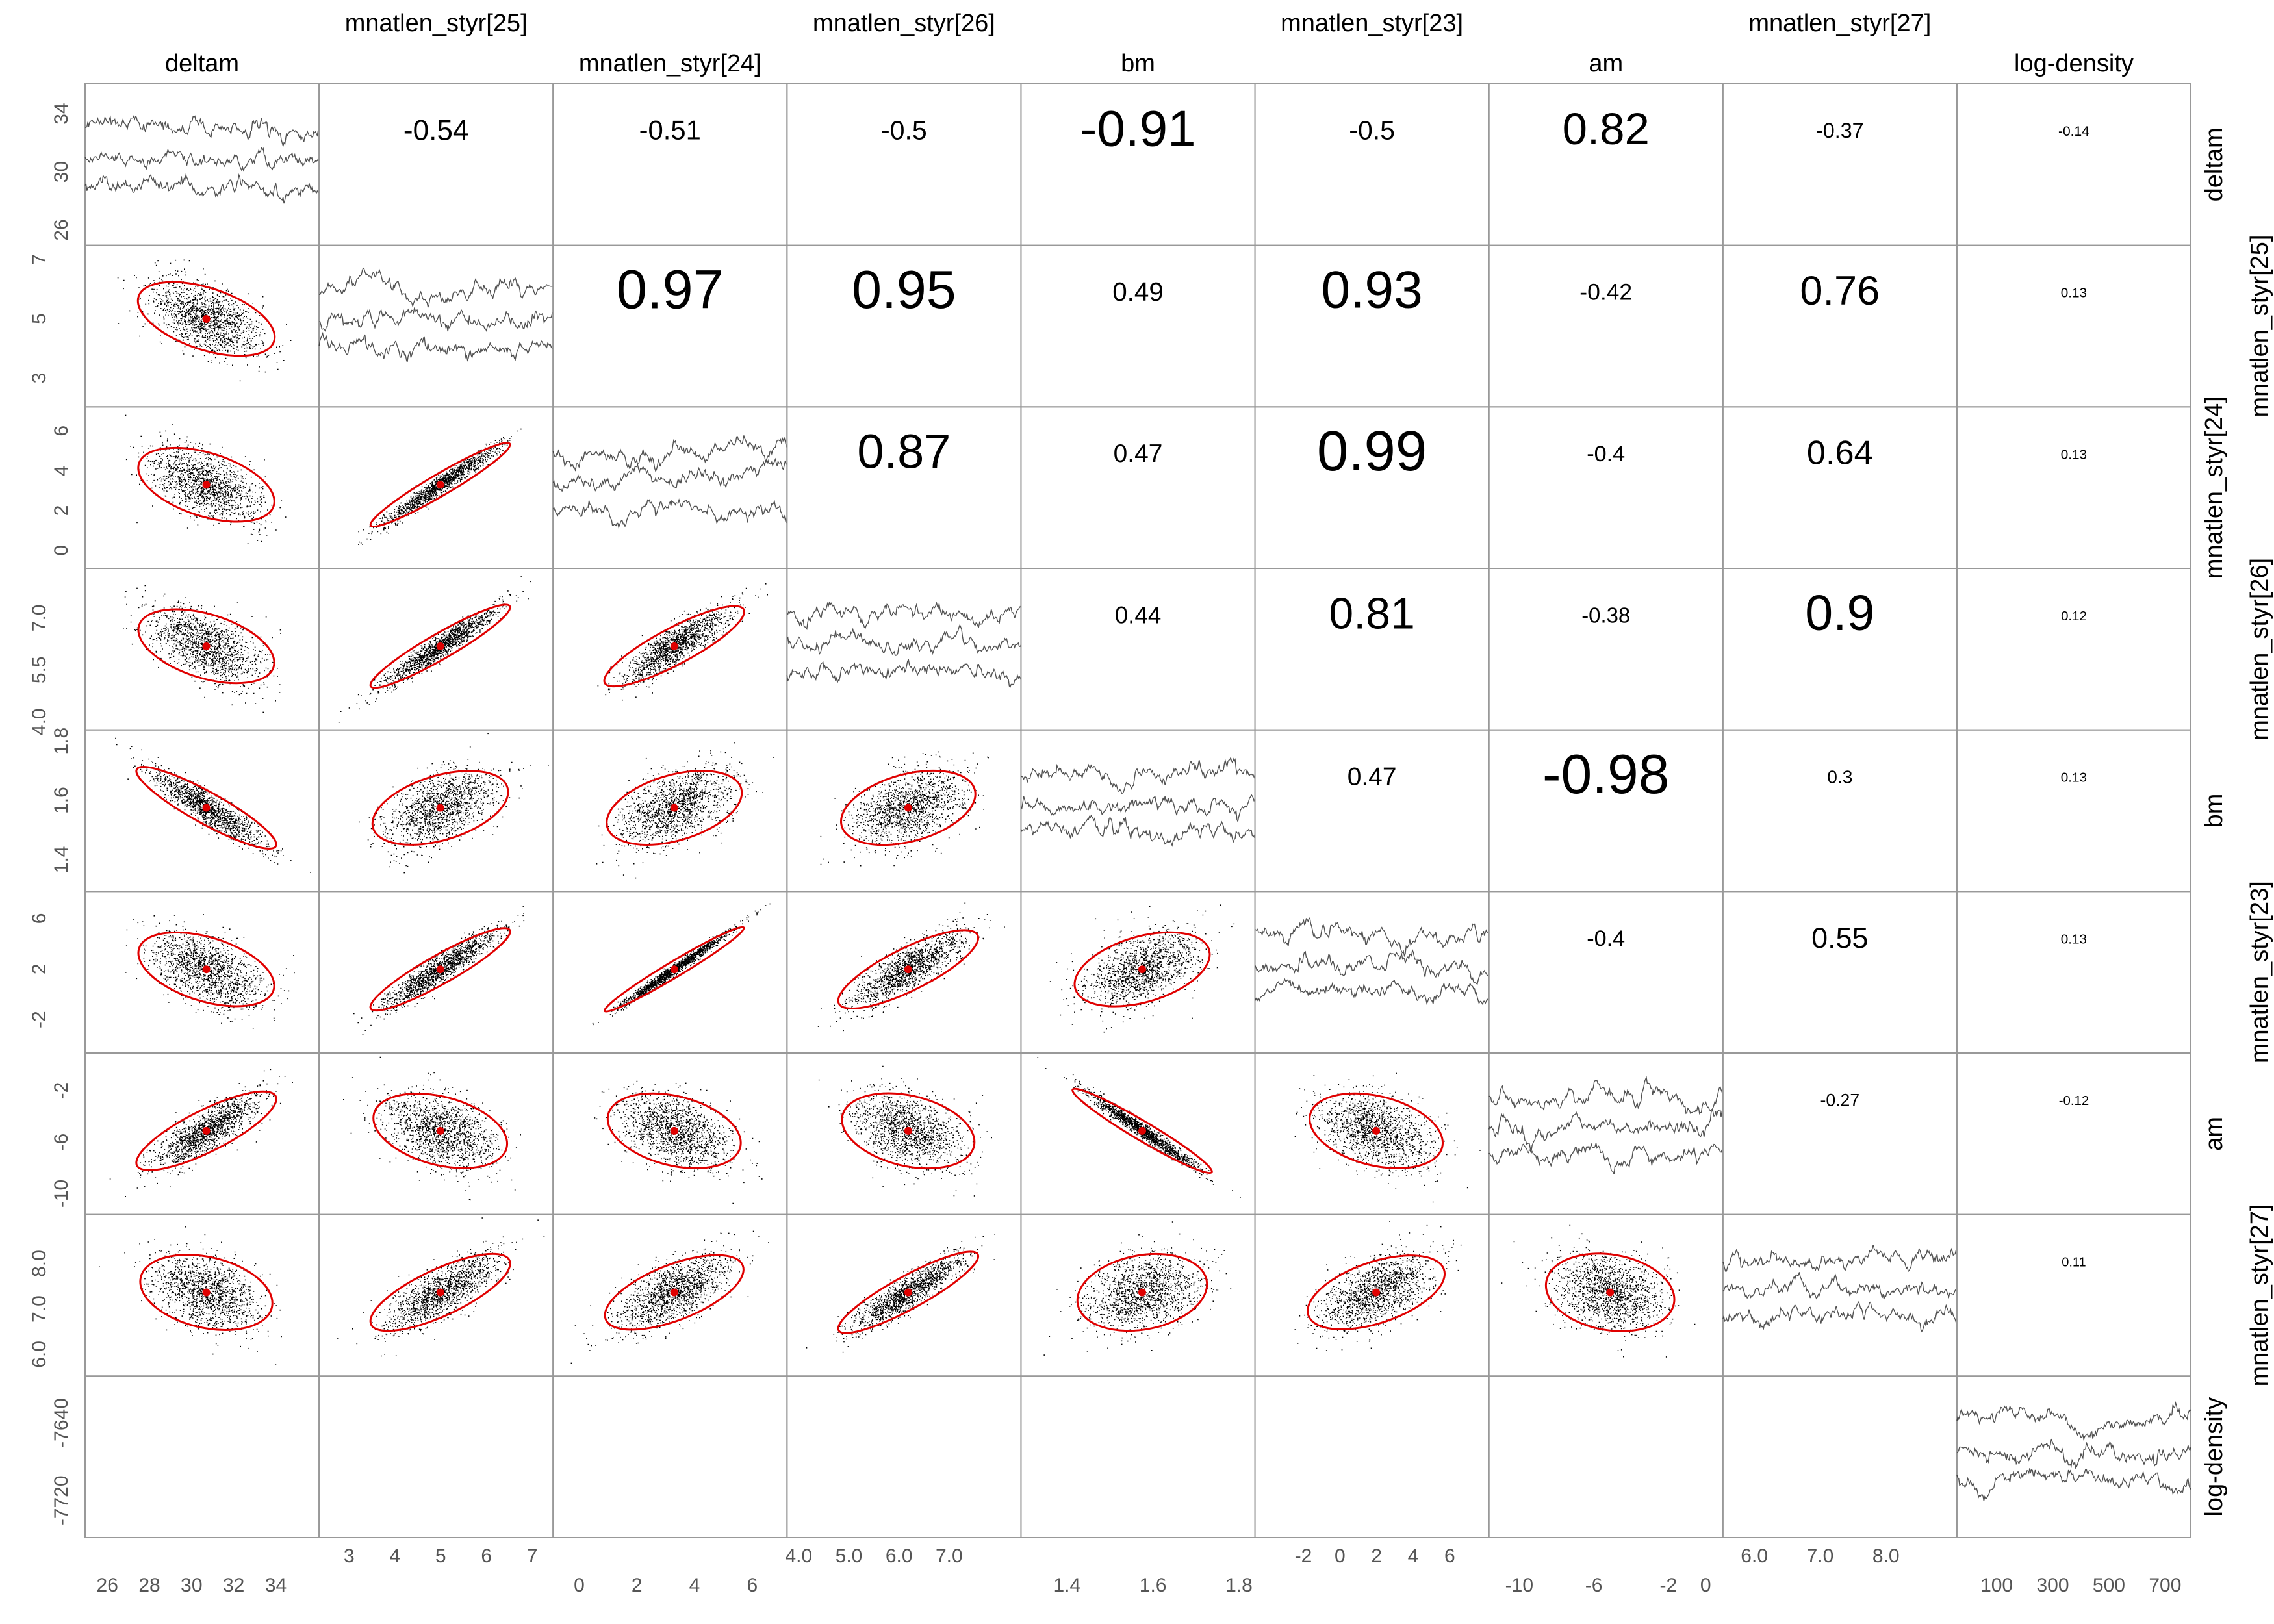  Describe the element at coordinates (39, 1019) in the screenshot. I see `y-tick-5-0: -2` at that location.